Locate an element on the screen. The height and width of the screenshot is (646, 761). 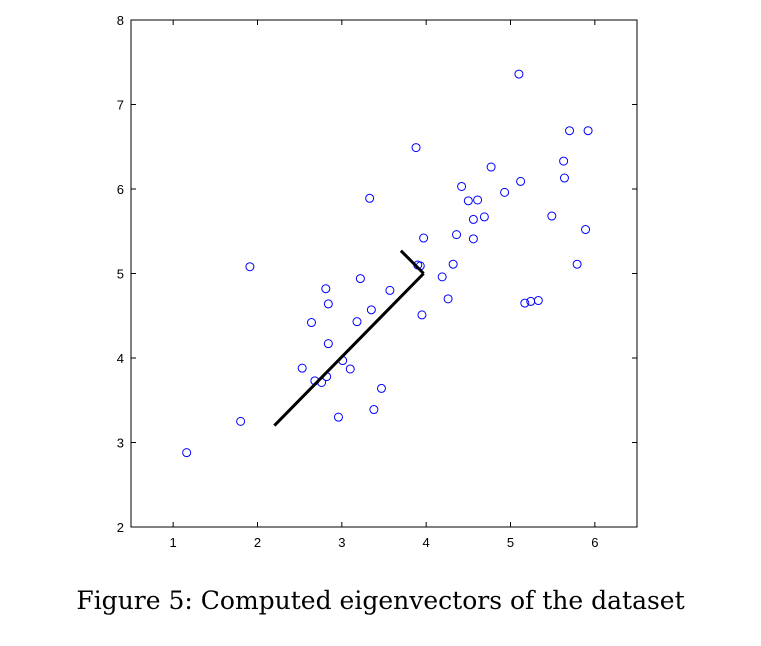
eigenvector-lines is located at coordinates (349, 338).